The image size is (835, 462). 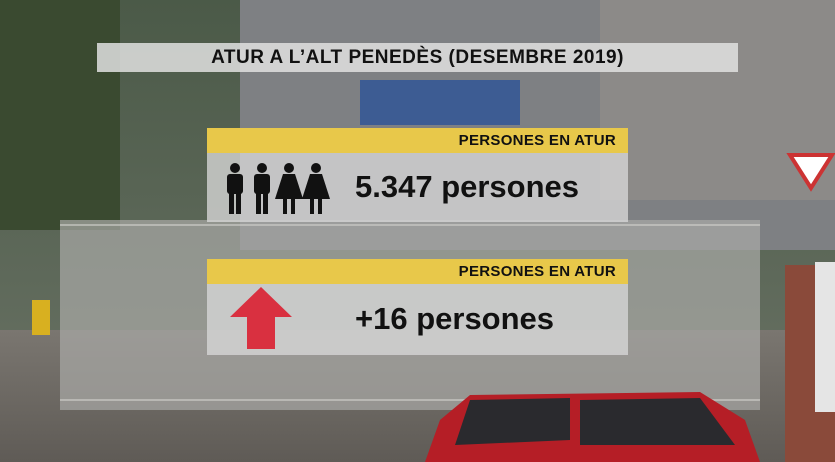 I want to click on stat-panel: PERSONES EN ATUR 5.347 persones, so click(x=417, y=175).